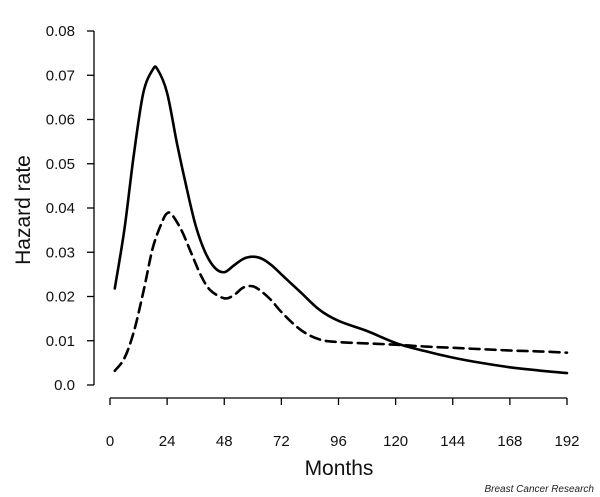 This screenshot has height=497, width=600. I want to click on x-tick-label: 24, so click(167, 441).